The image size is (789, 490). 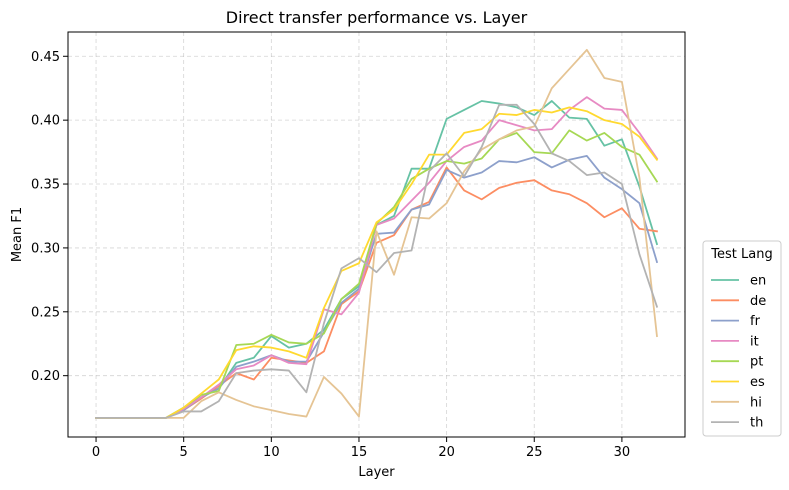 What do you see at coordinates (45, 376) in the screenshot?
I see `y-tick-label-0.20: 0.20` at bounding box center [45, 376].